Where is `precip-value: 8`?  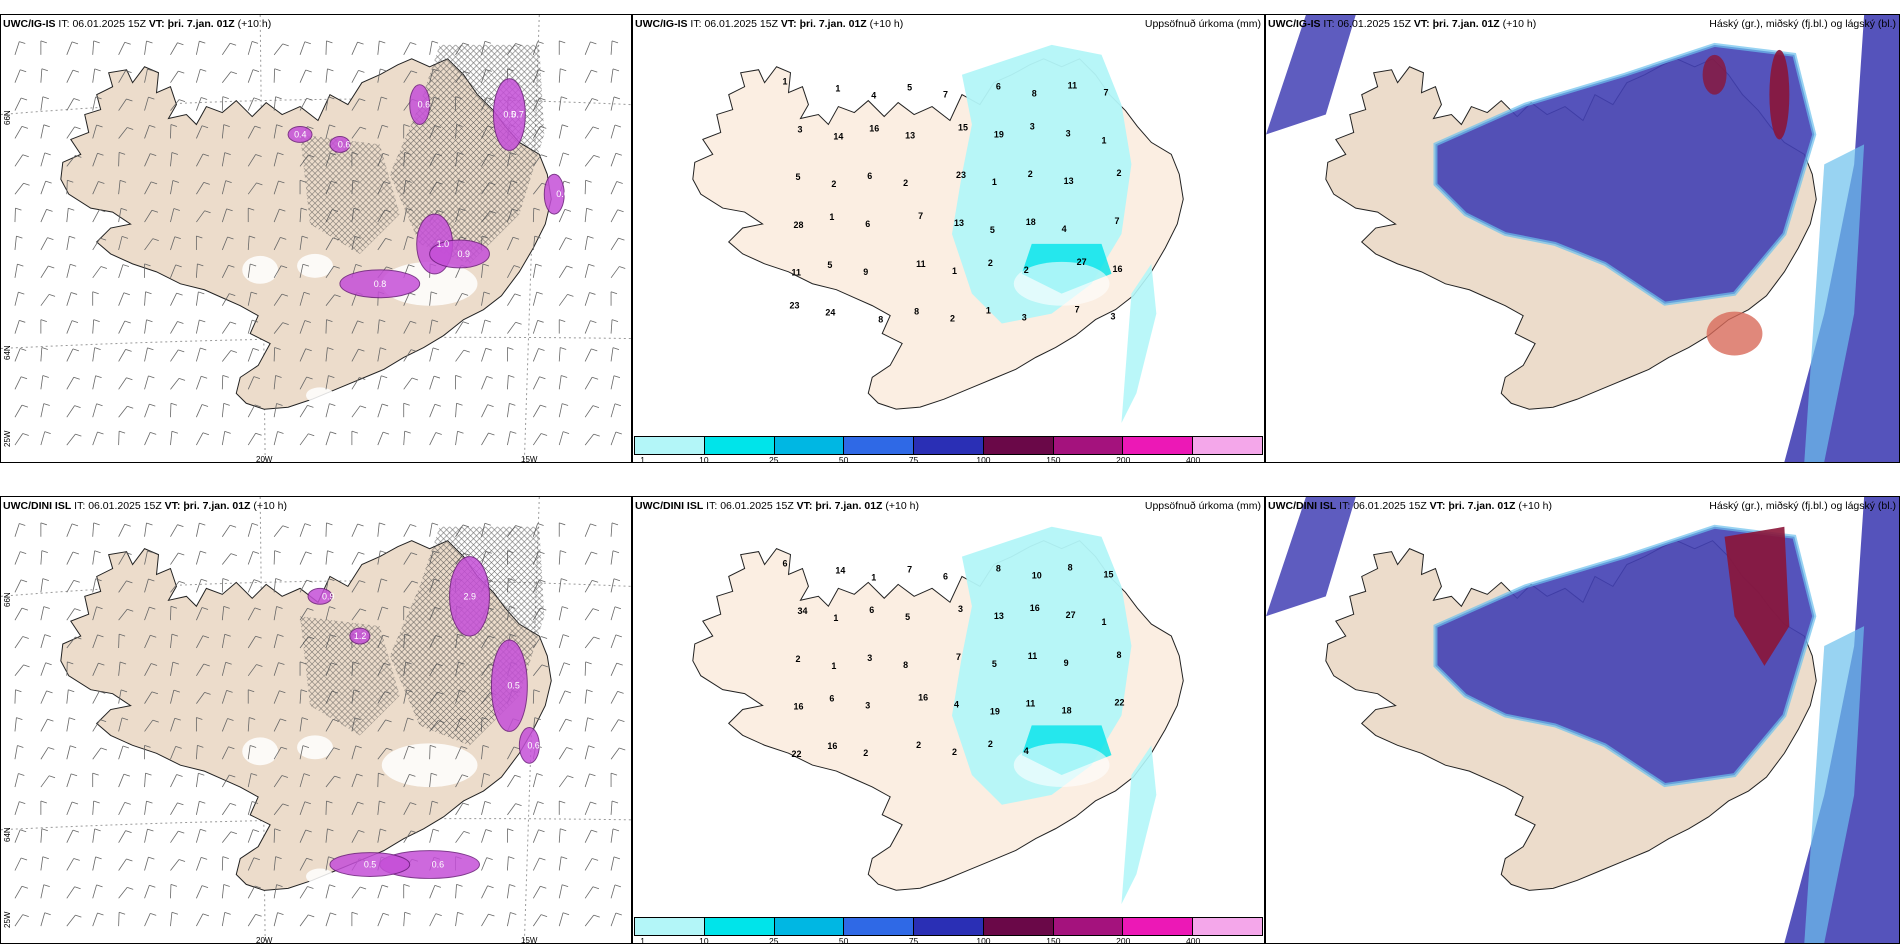 precip-value: 8 is located at coordinates (880, 320).